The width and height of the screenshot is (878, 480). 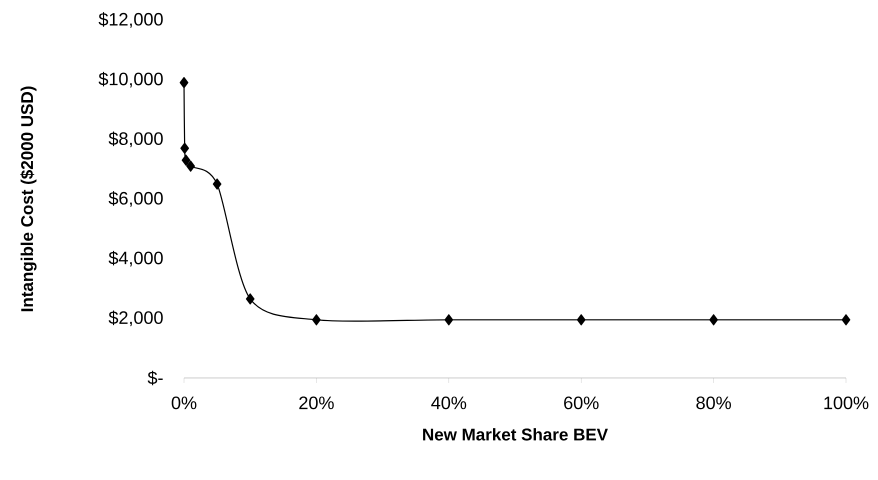 What do you see at coordinates (135, 140) in the screenshot?
I see `y-tick-label: $8,000` at bounding box center [135, 140].